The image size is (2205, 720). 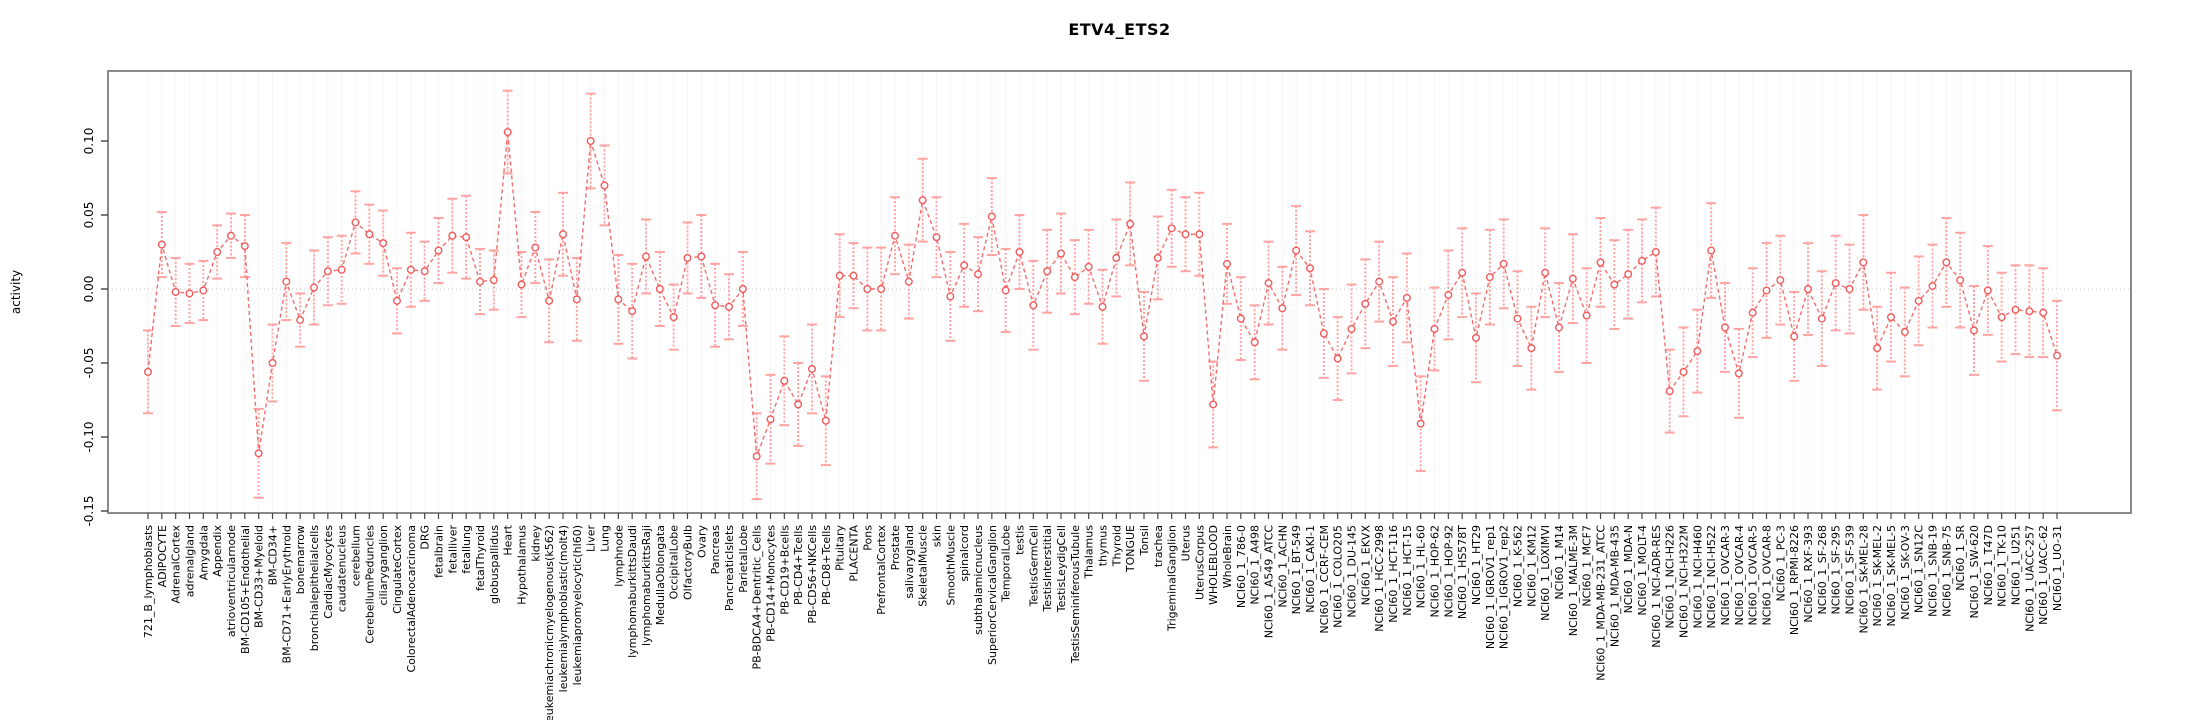 I want to click on x-tick-label: PB-CD14+Monocytes, so click(x=771, y=583).